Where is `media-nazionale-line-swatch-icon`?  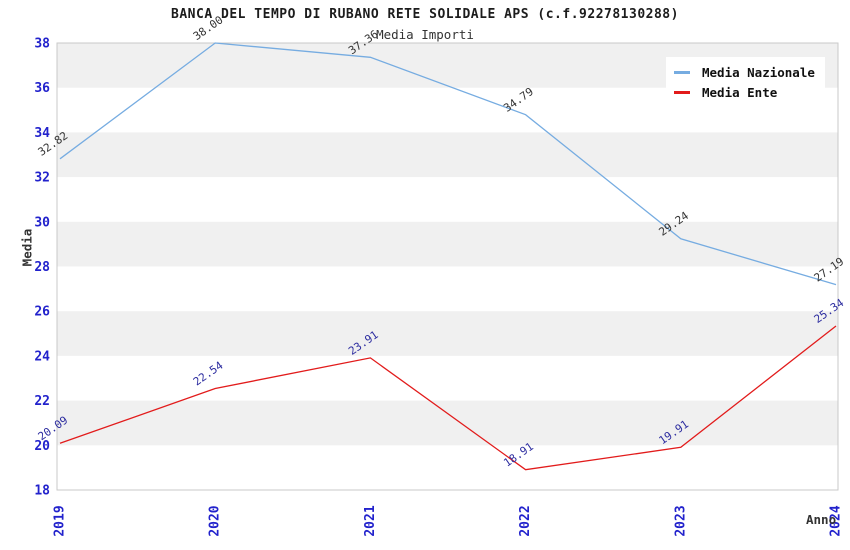
media-nazionale-line-swatch-icon is located at coordinates (682, 72).